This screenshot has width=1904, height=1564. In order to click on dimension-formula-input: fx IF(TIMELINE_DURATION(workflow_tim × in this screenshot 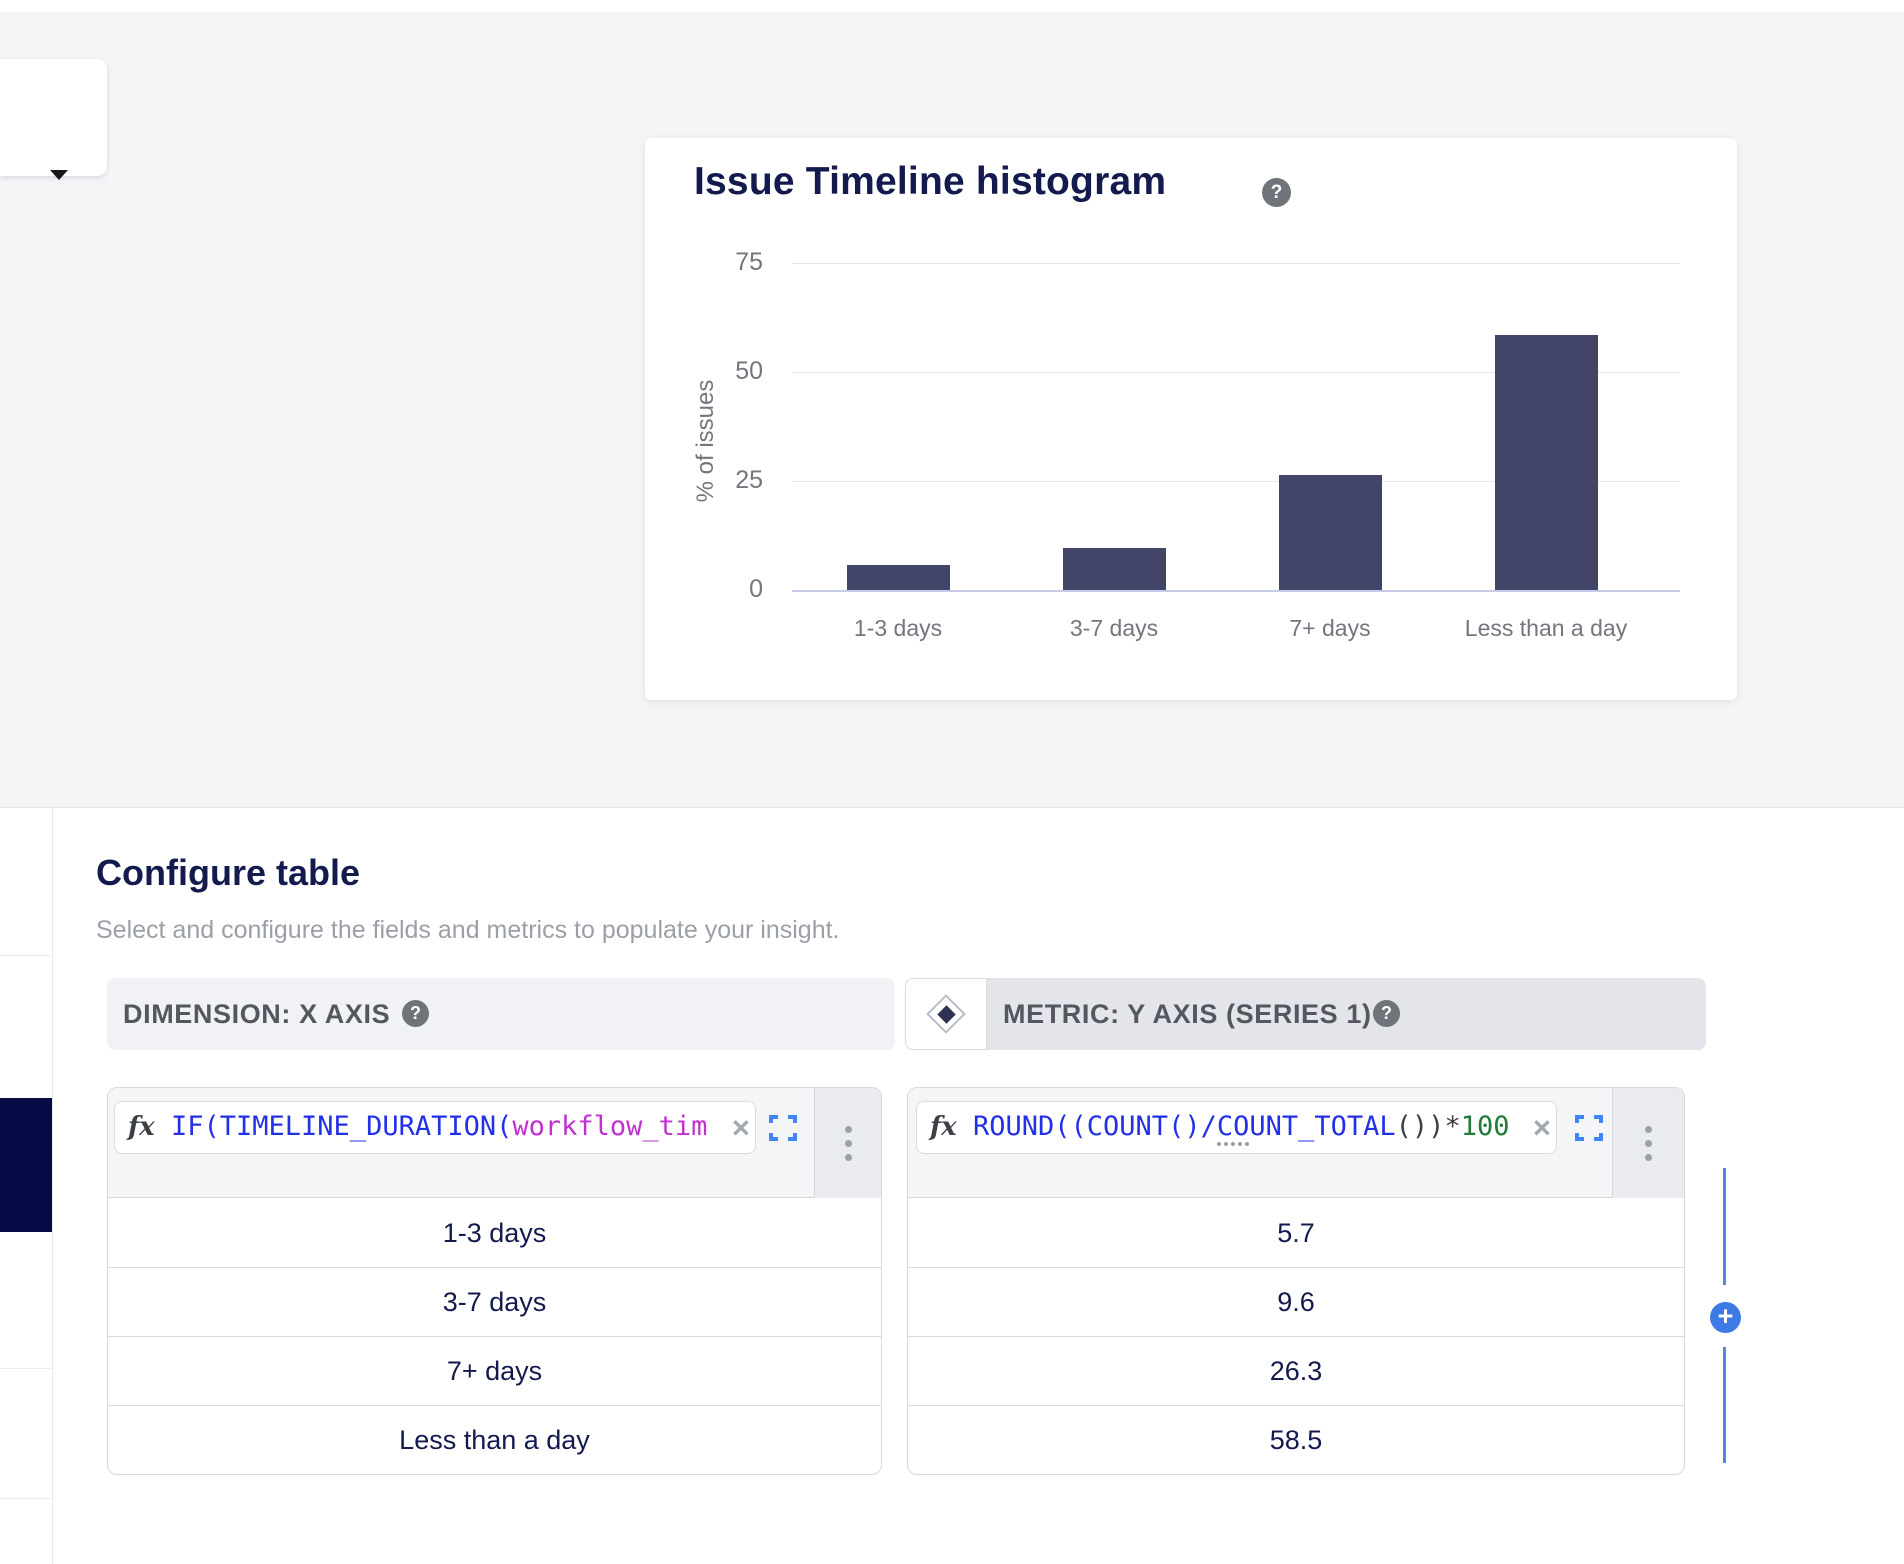, I will do `click(435, 1127)`.